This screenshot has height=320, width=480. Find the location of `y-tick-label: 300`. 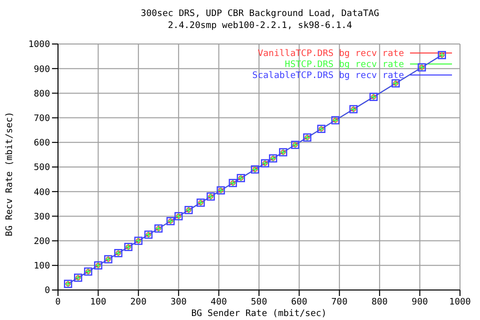

y-tick-label: 300 is located at coordinates (42, 217).